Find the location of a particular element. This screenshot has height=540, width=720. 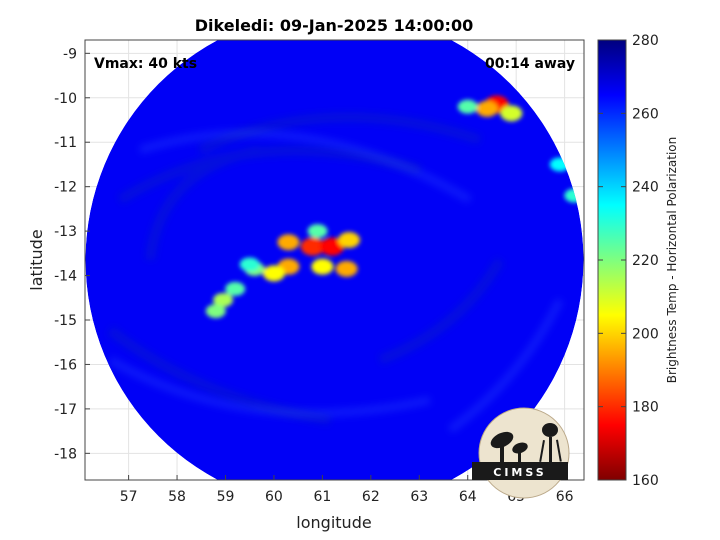

colorbar-tick-label: 160 is located at coordinates (645, 481).